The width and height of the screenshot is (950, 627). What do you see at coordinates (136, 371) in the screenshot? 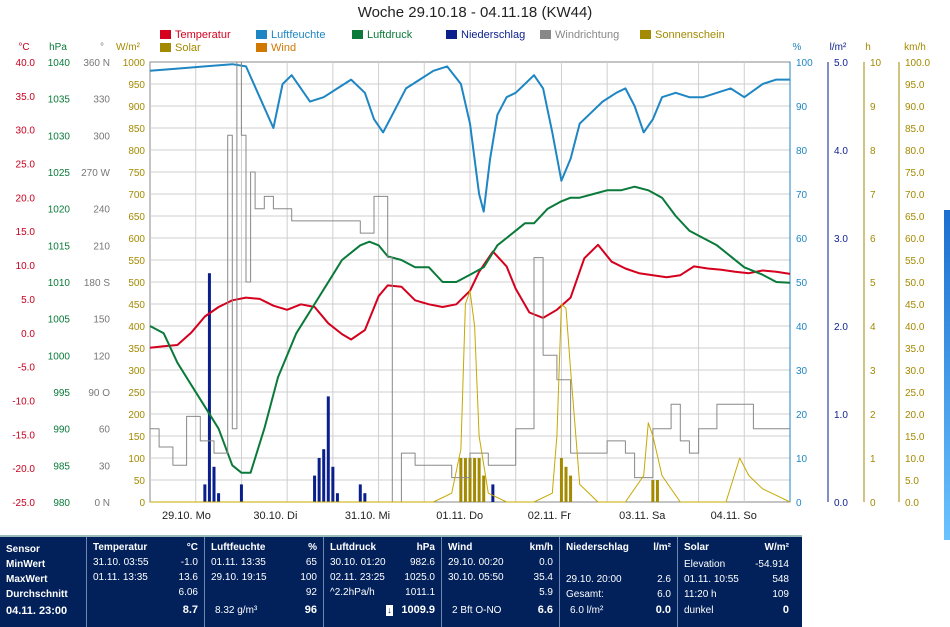
I see `tick-label-solar: 300` at bounding box center [136, 371].